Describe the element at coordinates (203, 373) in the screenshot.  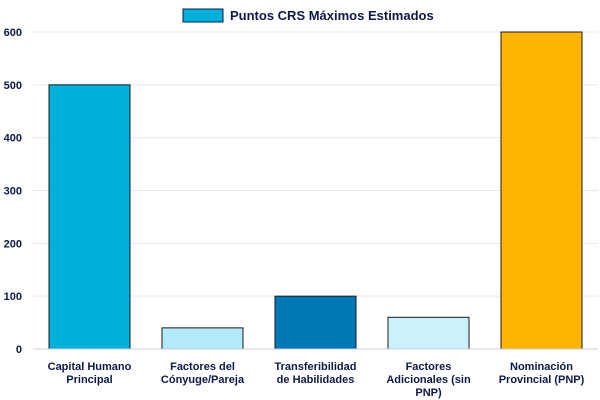
I see `x-tick-label: Factores del Cónyuge/Pareja` at that location.